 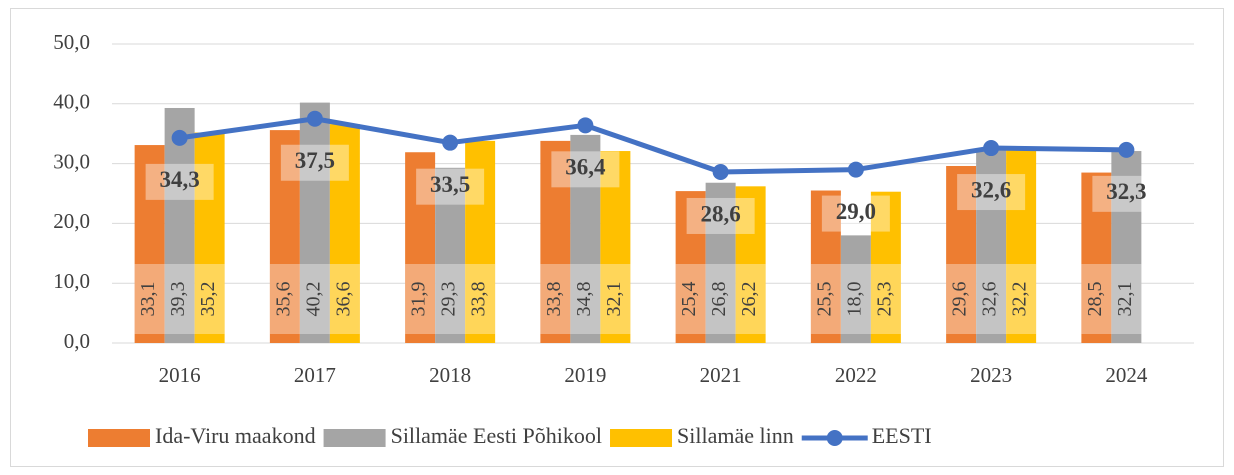 What do you see at coordinates (585, 375) in the screenshot?
I see `x-tick-label: 2019` at bounding box center [585, 375].